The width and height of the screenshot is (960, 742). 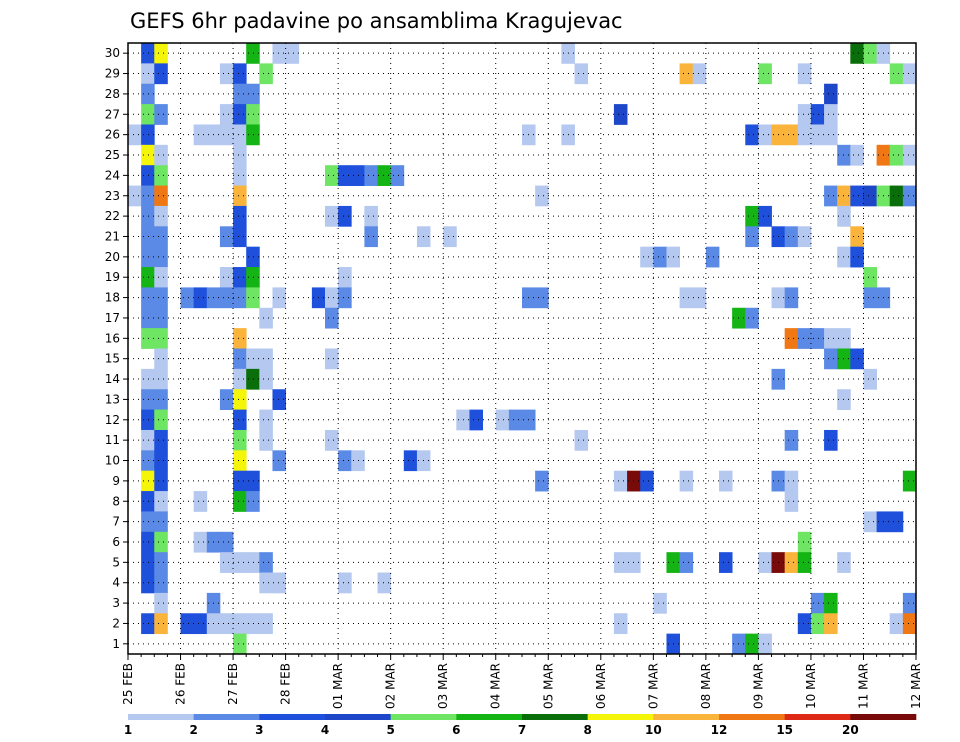 I want to click on x-tick-label: 07 MAR, so click(x=653, y=686).